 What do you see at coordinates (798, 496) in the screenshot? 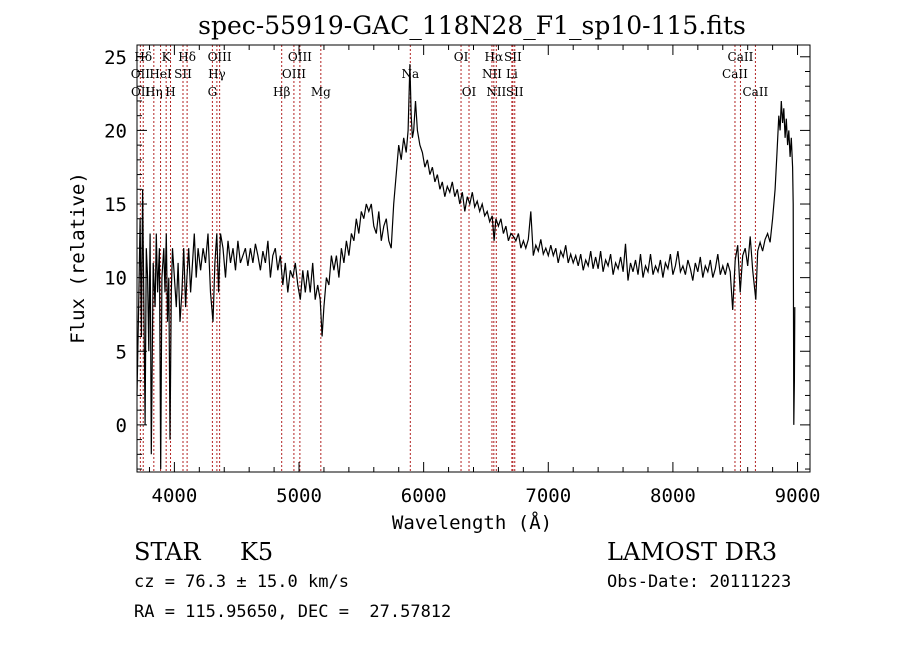
I see `x-tick-label: 9000` at bounding box center [798, 496].